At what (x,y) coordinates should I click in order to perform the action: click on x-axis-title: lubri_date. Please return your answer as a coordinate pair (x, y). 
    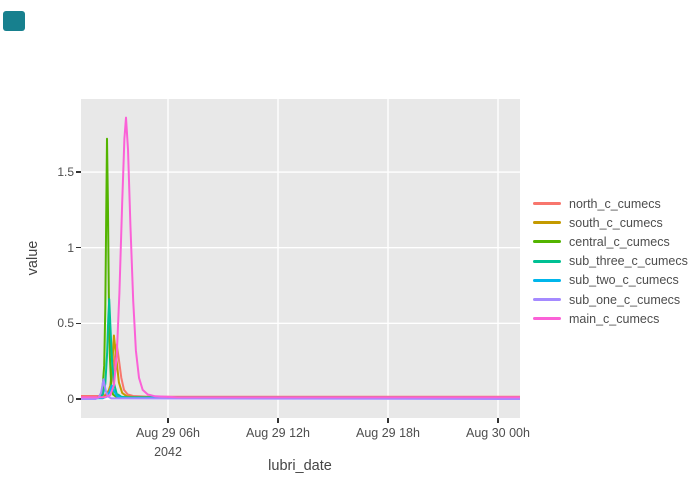
    Looking at the image, I should click on (300, 466).